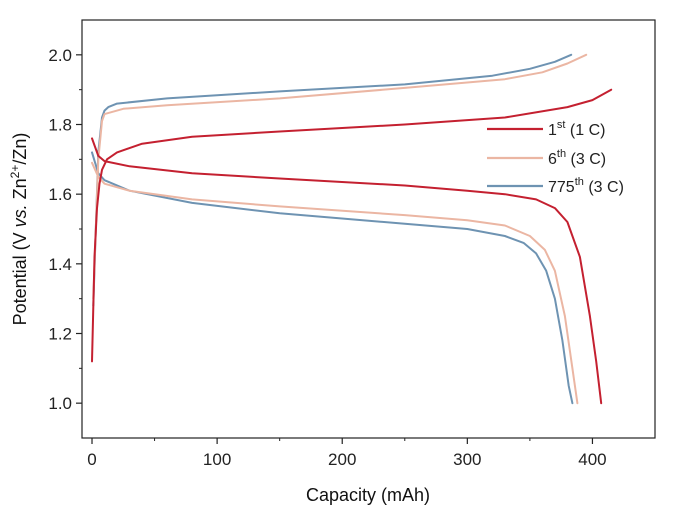 This screenshot has height=512, width=673. Describe the element at coordinates (342, 459) in the screenshot. I see `x-tick-label: 200` at that location.